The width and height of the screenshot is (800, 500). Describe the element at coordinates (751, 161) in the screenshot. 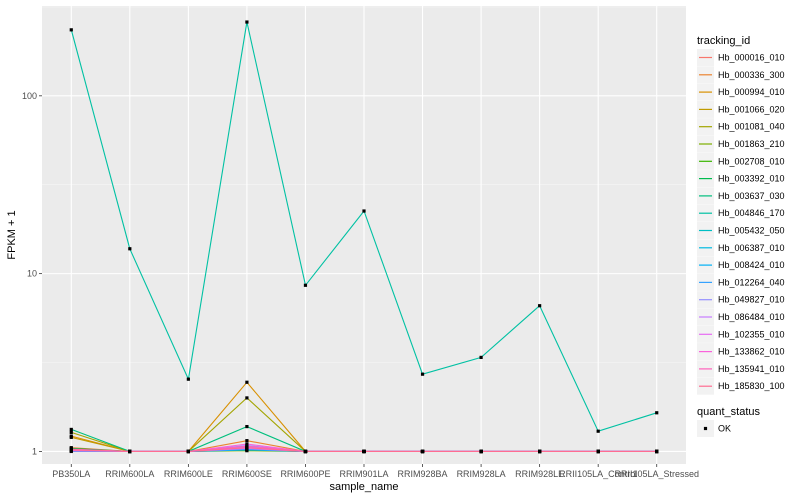

I see `legend-label: Hb_002708_010` at that location.